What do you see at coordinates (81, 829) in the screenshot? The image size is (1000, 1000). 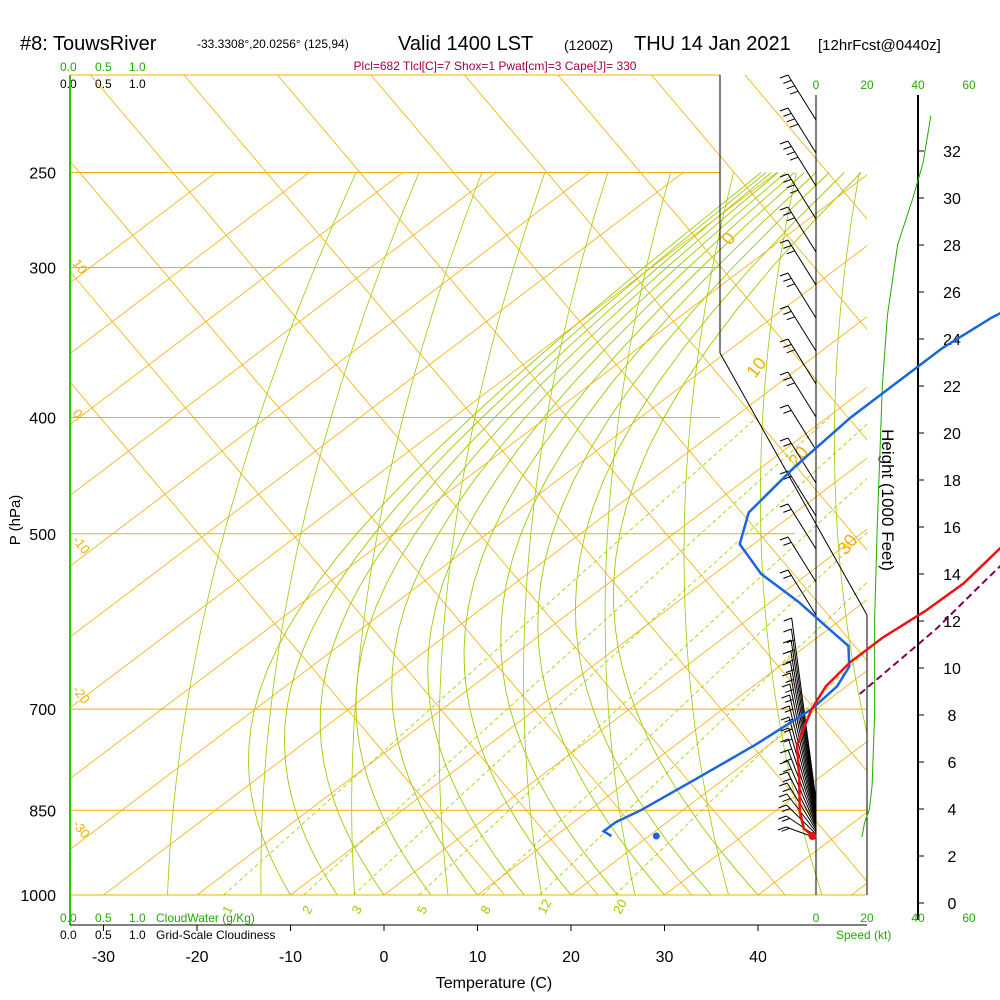 I see `potential-temp-label: -30` at bounding box center [81, 829].